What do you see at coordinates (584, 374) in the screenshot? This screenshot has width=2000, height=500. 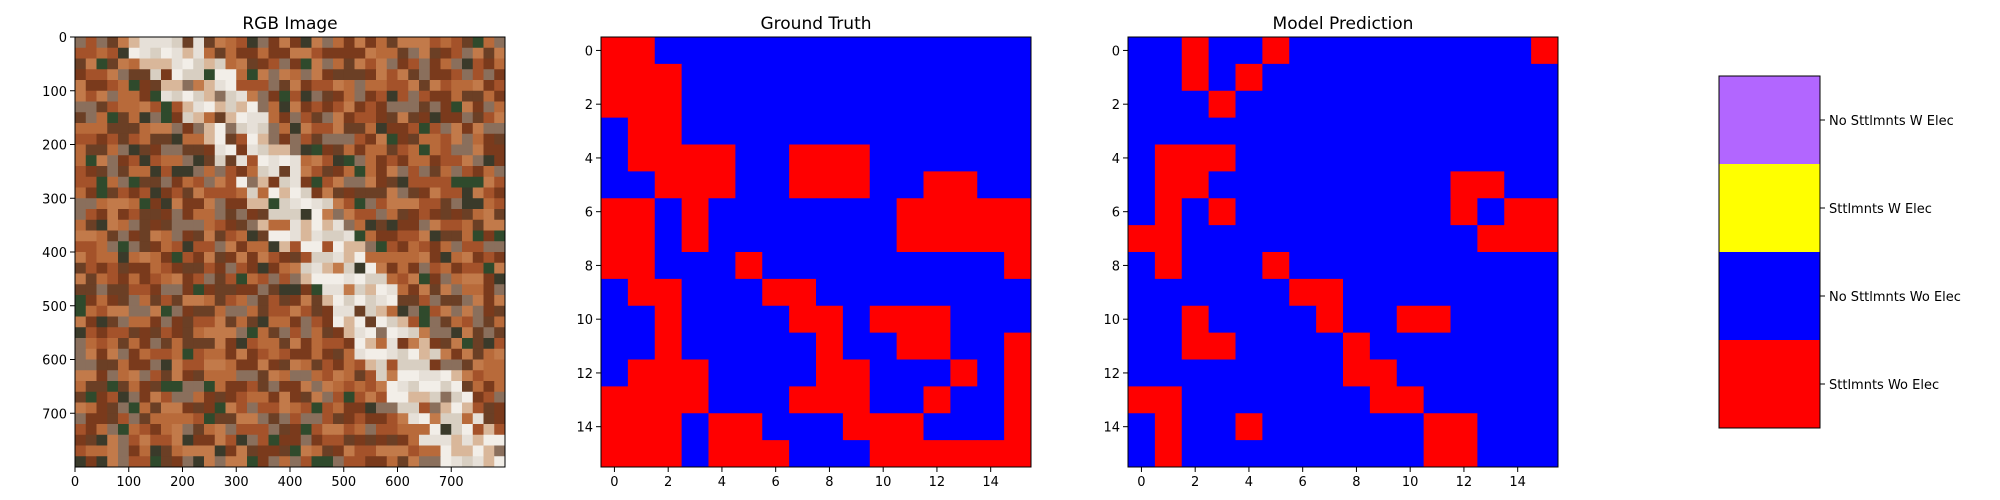 I see `y-tick-label: 12` at bounding box center [584, 374].